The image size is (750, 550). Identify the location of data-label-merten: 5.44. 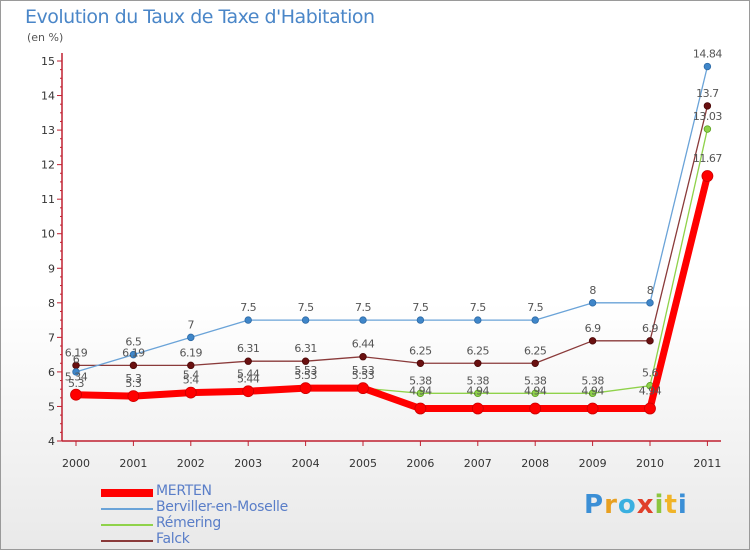
(248, 373).